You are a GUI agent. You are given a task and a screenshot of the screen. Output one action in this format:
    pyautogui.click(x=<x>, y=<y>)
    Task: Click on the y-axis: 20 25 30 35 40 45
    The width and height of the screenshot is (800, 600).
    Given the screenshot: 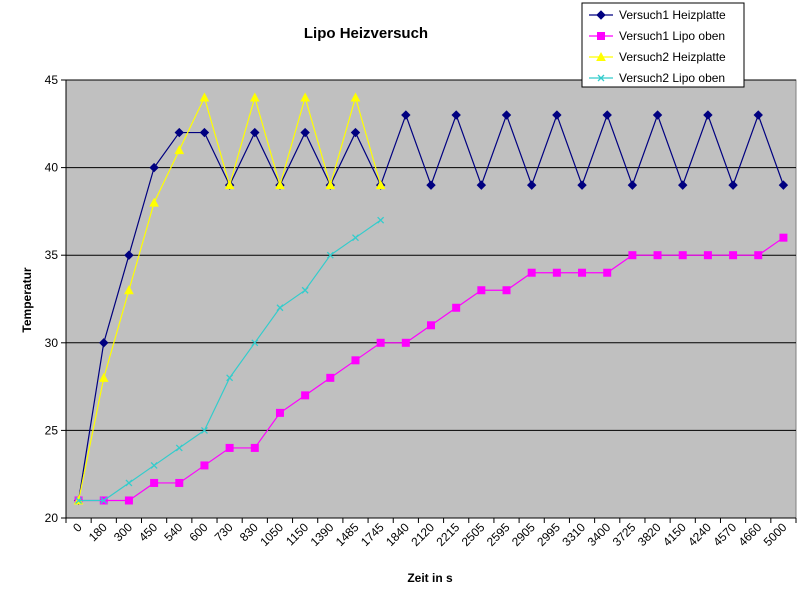 What is the action you would take?
    pyautogui.click(x=56, y=299)
    